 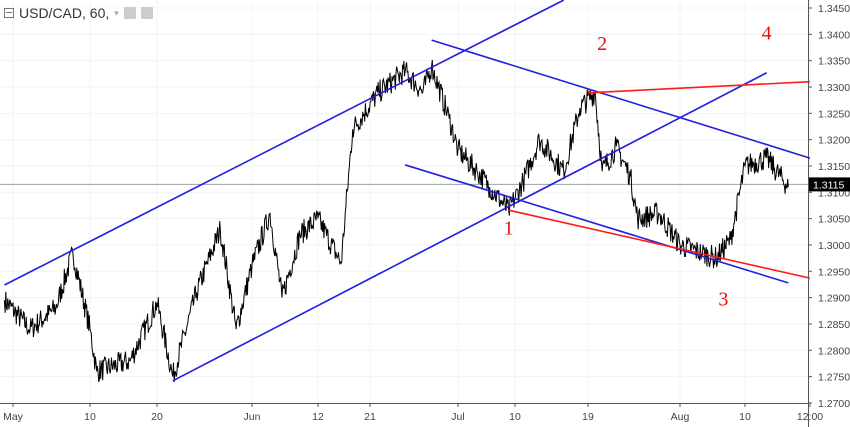 I want to click on x-tick-label: 19, so click(x=588, y=417).